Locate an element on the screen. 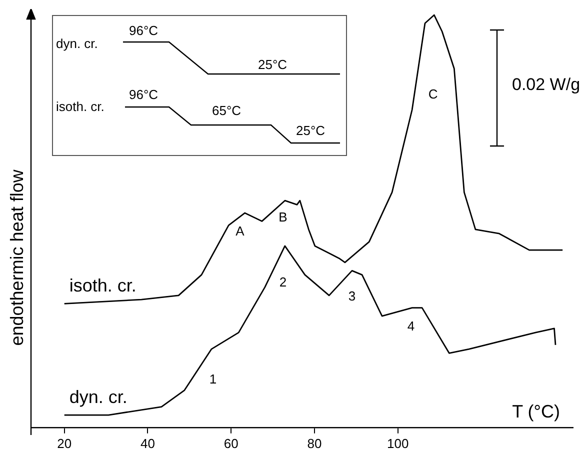  annotation: isoth. cr. is located at coordinates (80, 106).